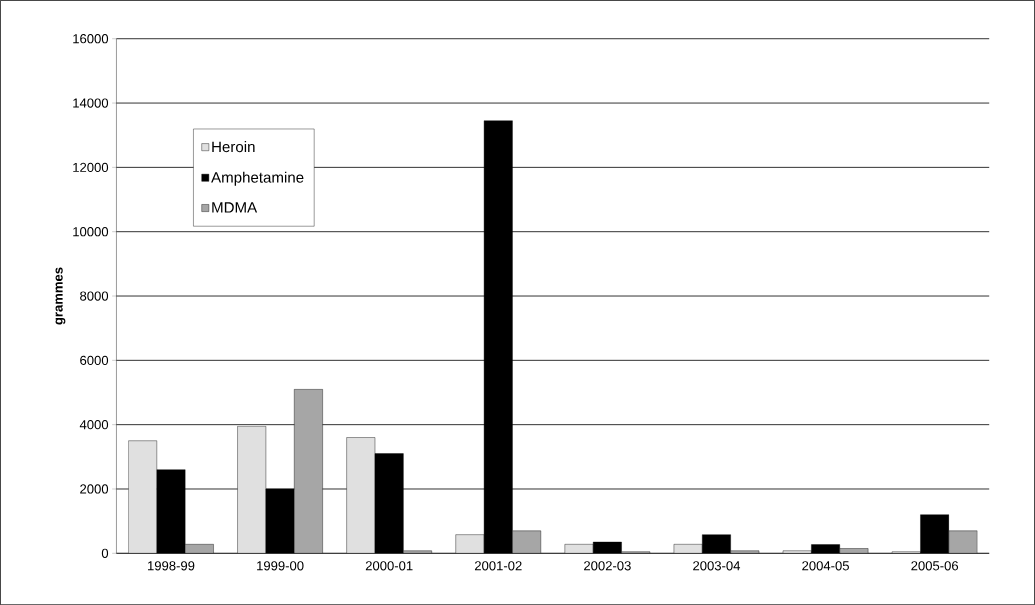  I want to click on x-tick-label: 2004-05, so click(825, 566).